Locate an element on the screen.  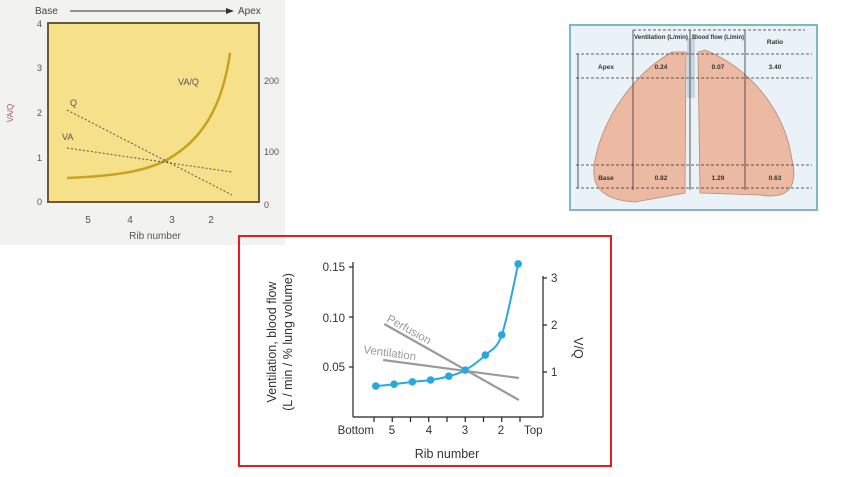
apex-blood-flow: 0.07 is located at coordinates (718, 67).